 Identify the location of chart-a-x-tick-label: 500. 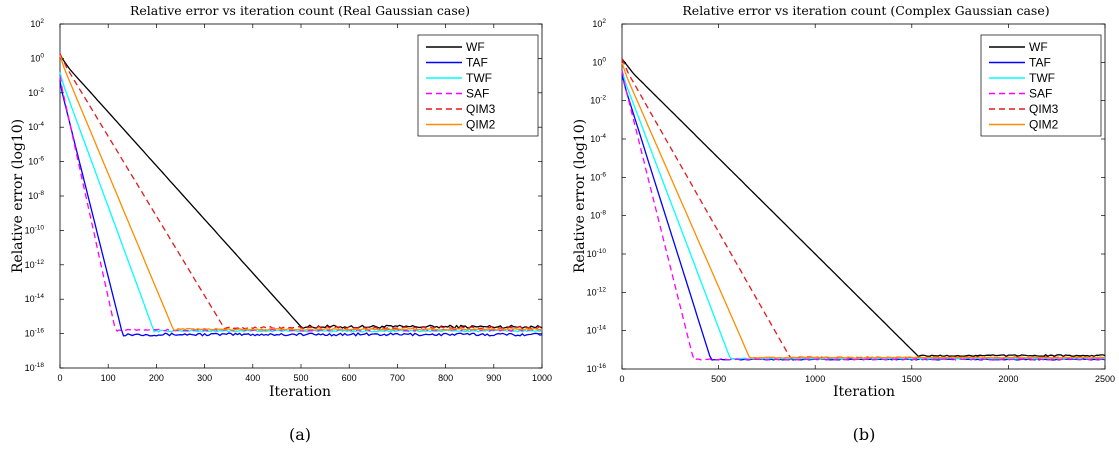
(300, 378).